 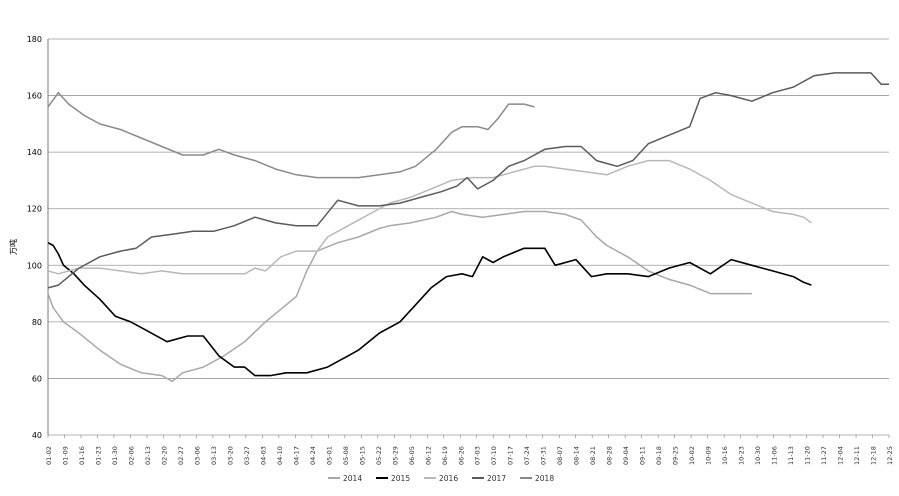 What do you see at coordinates (49, 455) in the screenshot?
I see `x-tick-label: 01-02` at bounding box center [49, 455].